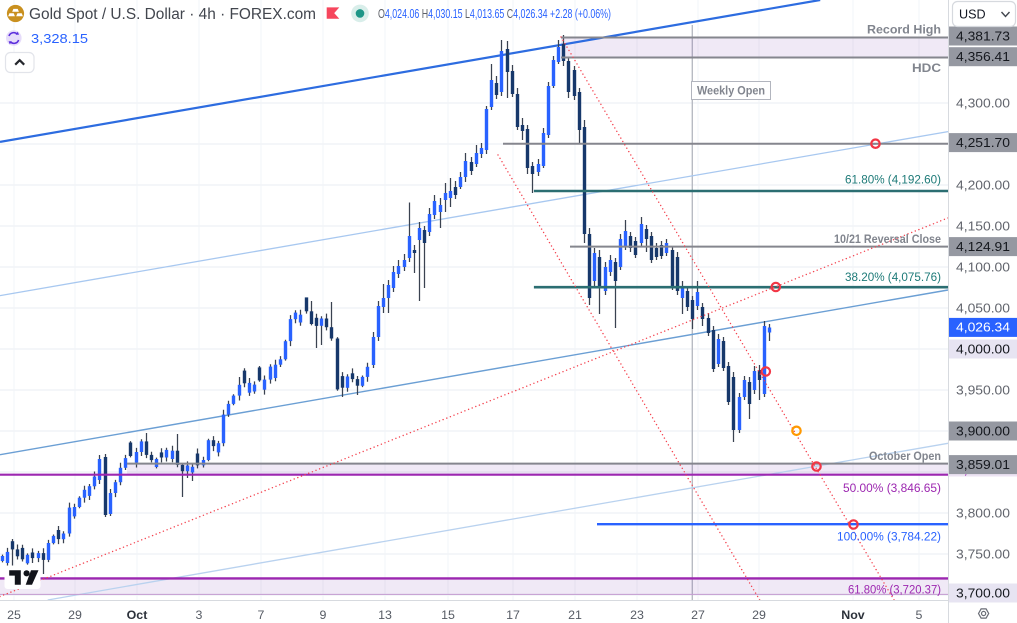 The height and width of the screenshot is (623, 1017). What do you see at coordinates (983, 593) in the screenshot?
I see `svg-text: 3,700.00` at bounding box center [983, 593].